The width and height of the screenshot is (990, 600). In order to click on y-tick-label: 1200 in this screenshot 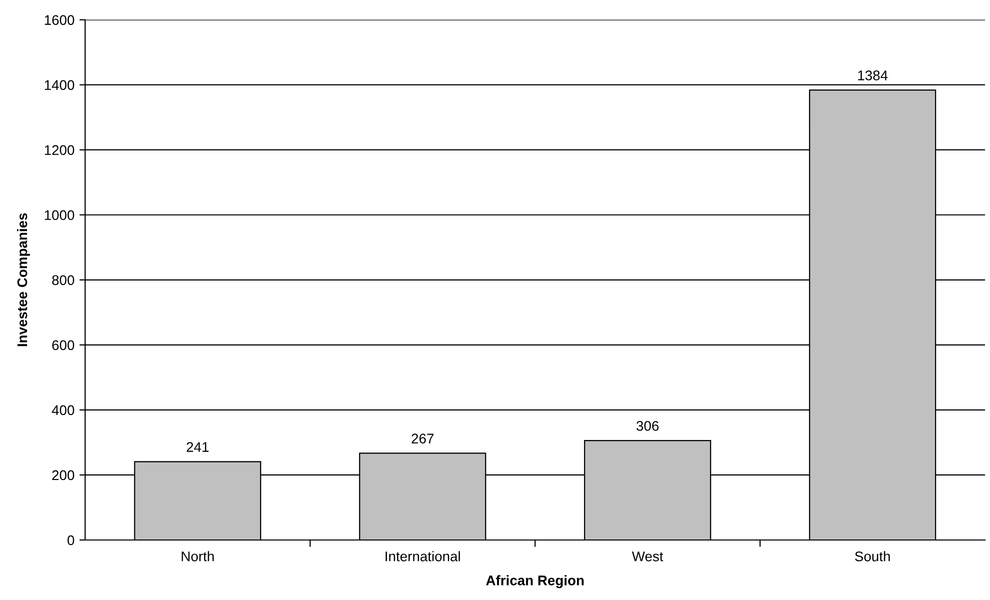, I will do `click(59, 150)`.